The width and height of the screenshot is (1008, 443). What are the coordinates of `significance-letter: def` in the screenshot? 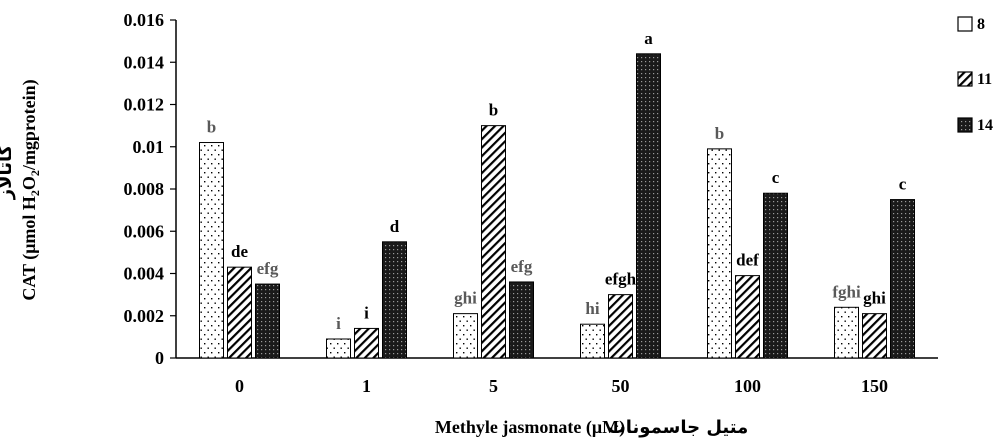 It's located at (747, 260).